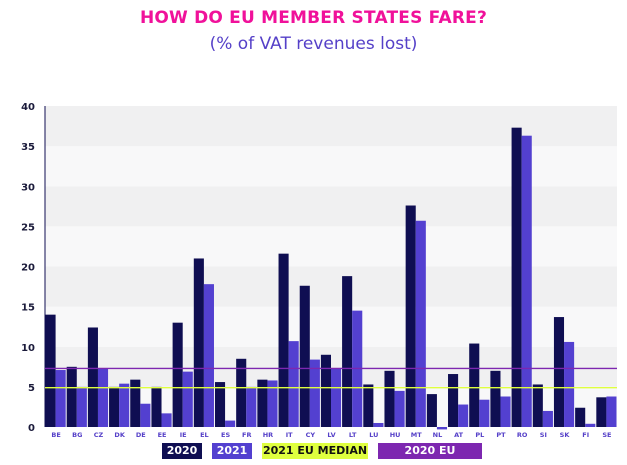  I want to click on legend-2020: 2020, so click(182, 451).